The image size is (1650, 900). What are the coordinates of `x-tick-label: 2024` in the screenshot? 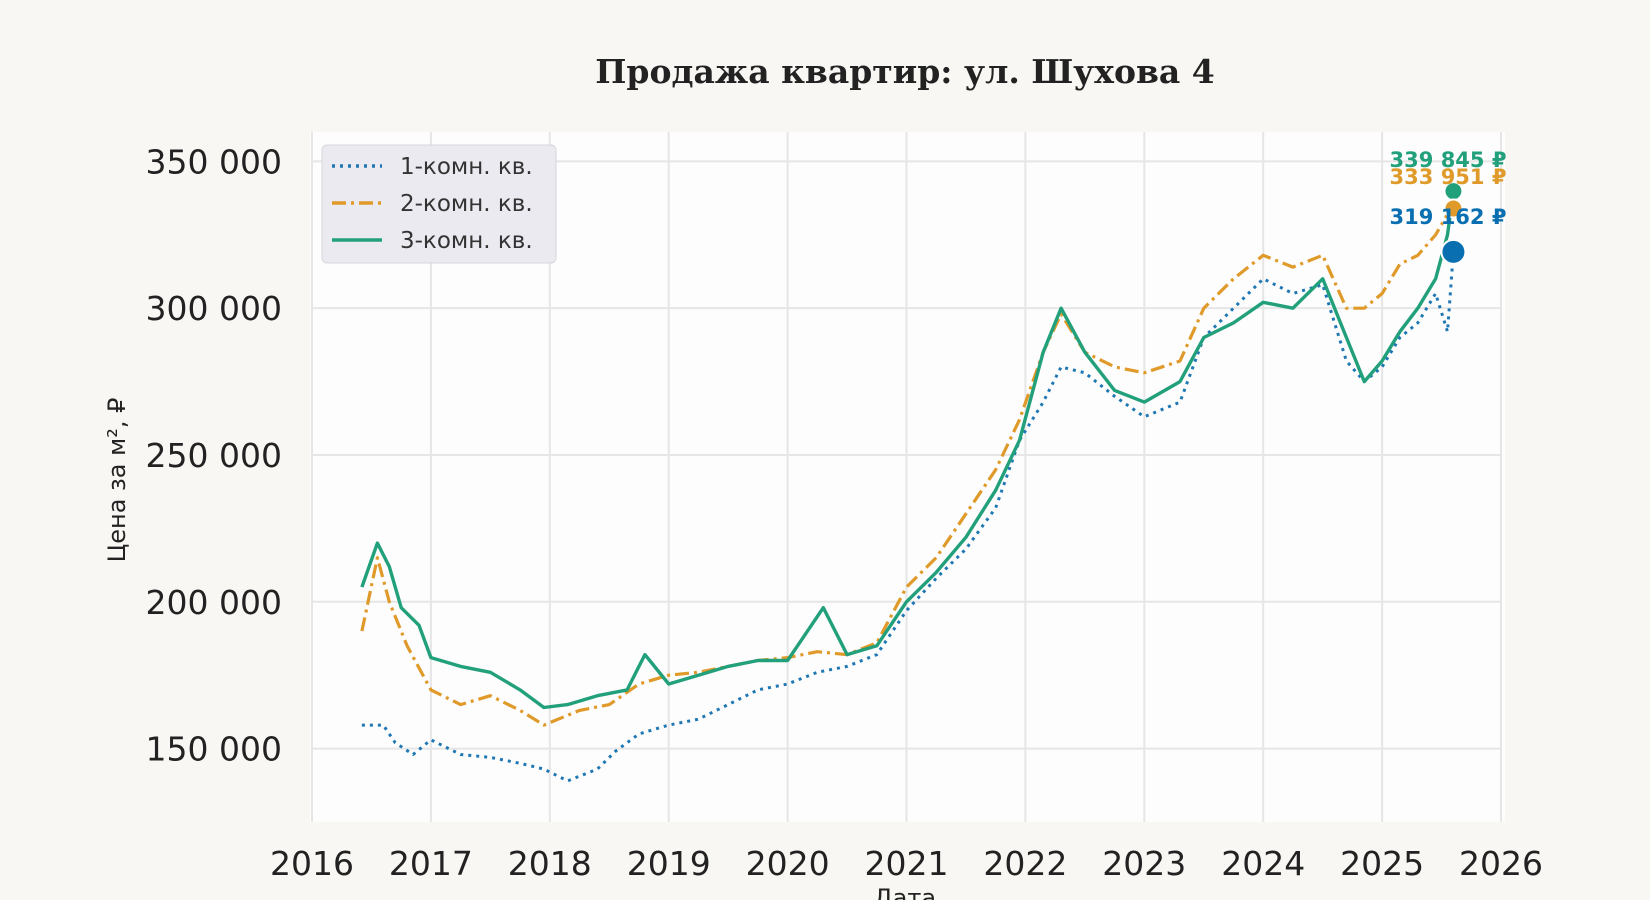 It's located at (1263, 863).